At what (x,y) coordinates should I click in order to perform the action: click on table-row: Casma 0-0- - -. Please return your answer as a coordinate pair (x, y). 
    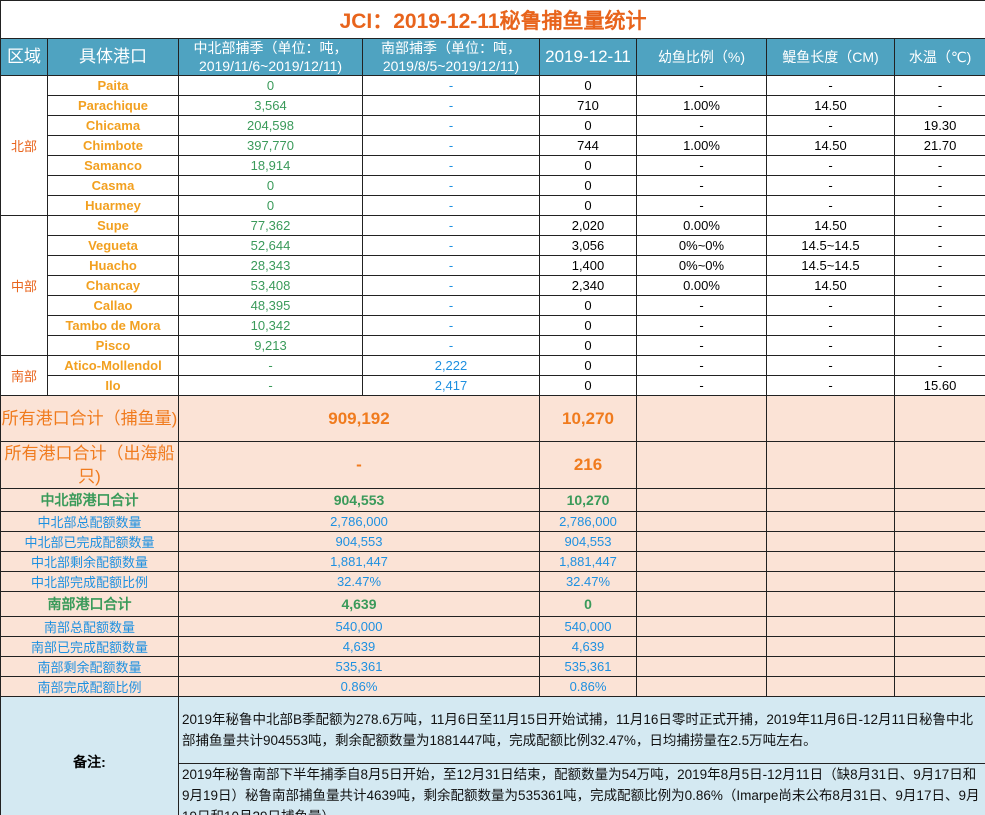
    Looking at the image, I should click on (493, 185).